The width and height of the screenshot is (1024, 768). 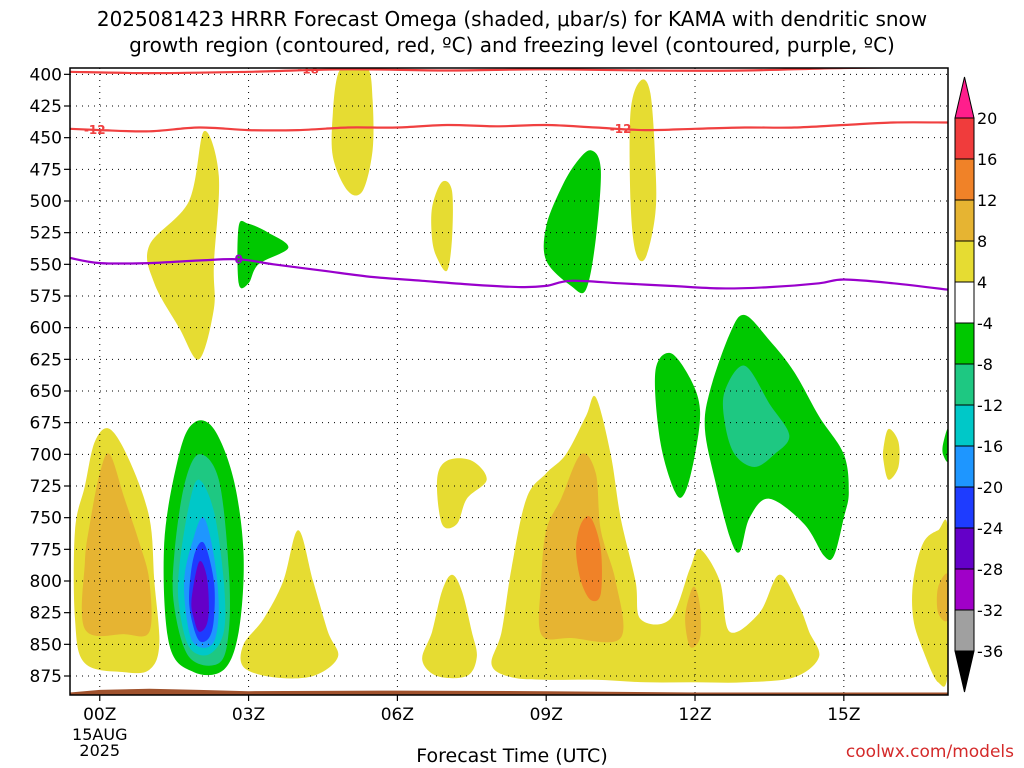 What do you see at coordinates (987, 200) in the screenshot?
I see `colorbar-label: 12` at bounding box center [987, 200].